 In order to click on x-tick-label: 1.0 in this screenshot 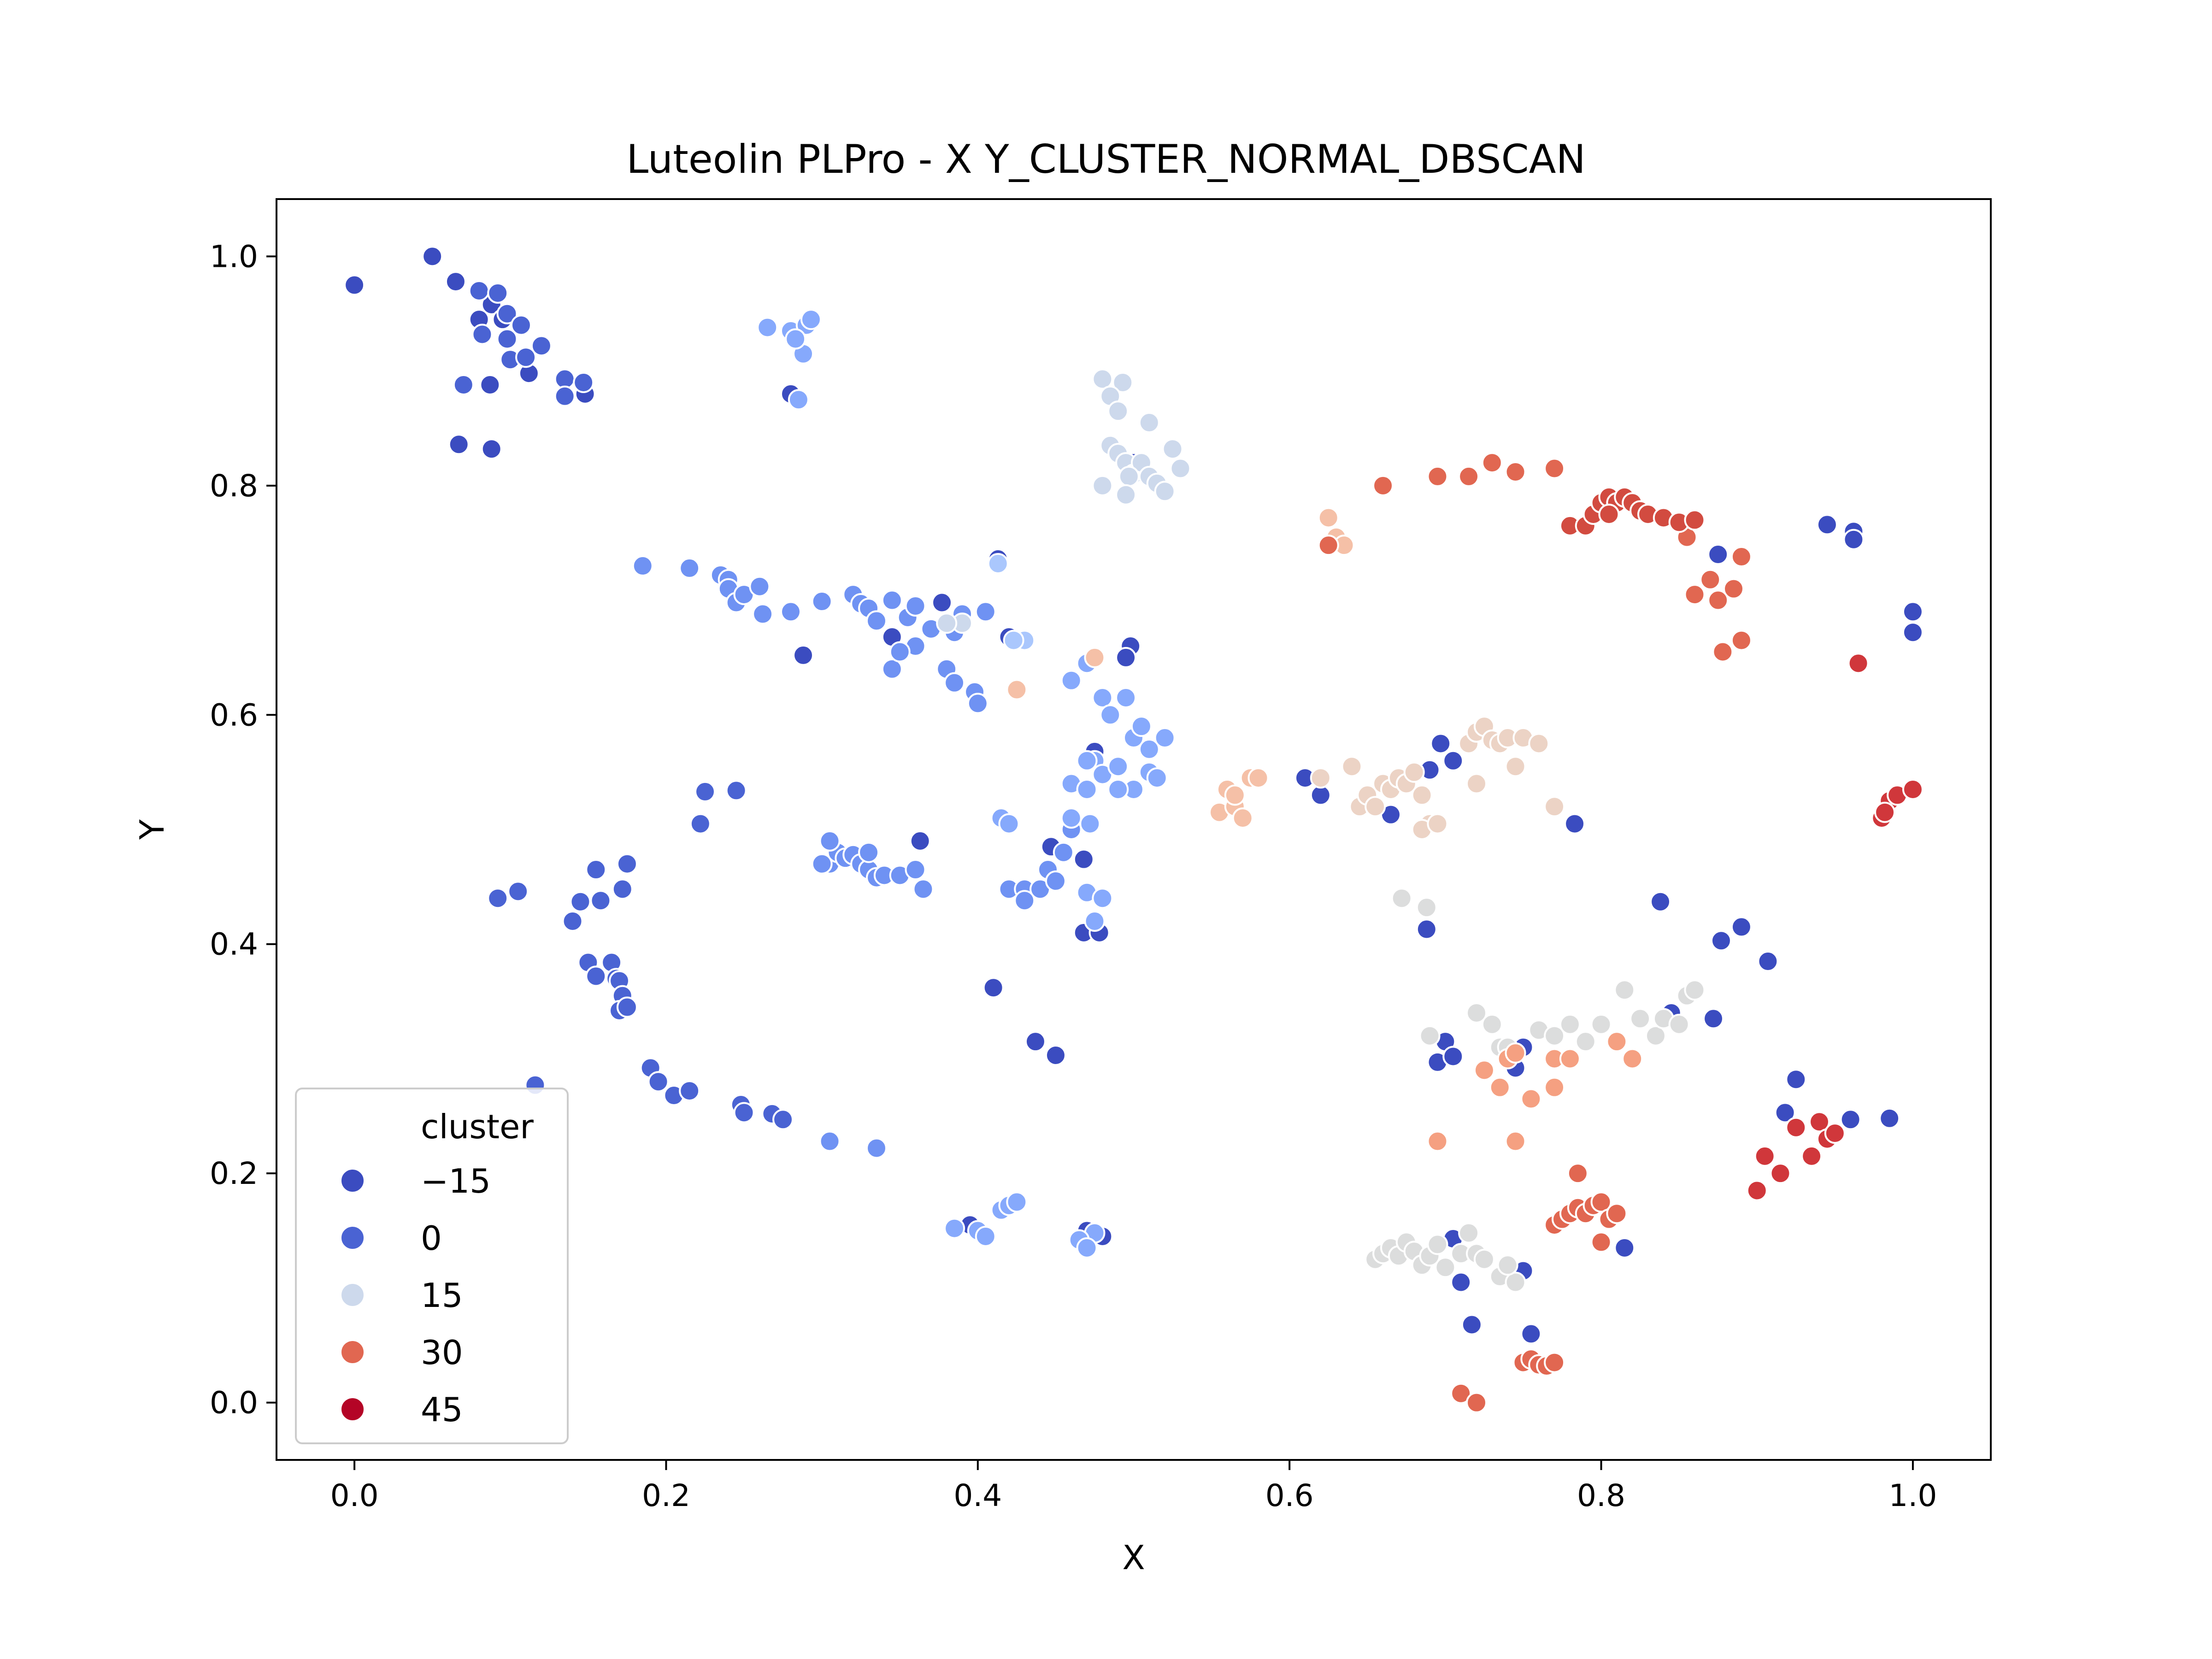, I will do `click(1912, 1495)`.